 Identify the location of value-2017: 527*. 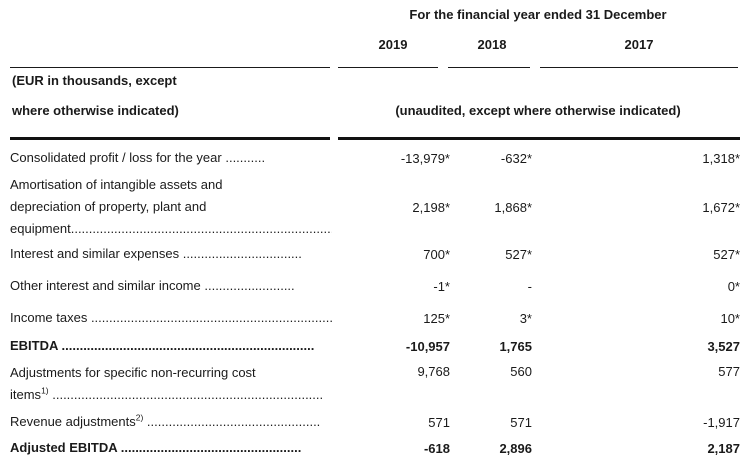
(726, 254).